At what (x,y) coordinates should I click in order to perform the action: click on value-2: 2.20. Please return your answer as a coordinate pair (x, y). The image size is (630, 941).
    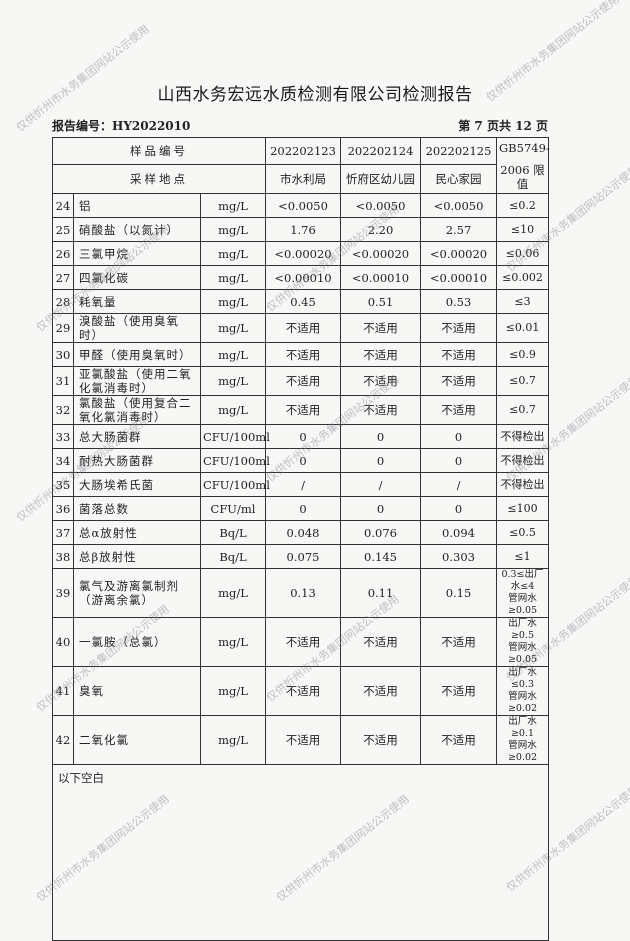
    Looking at the image, I should click on (380, 229).